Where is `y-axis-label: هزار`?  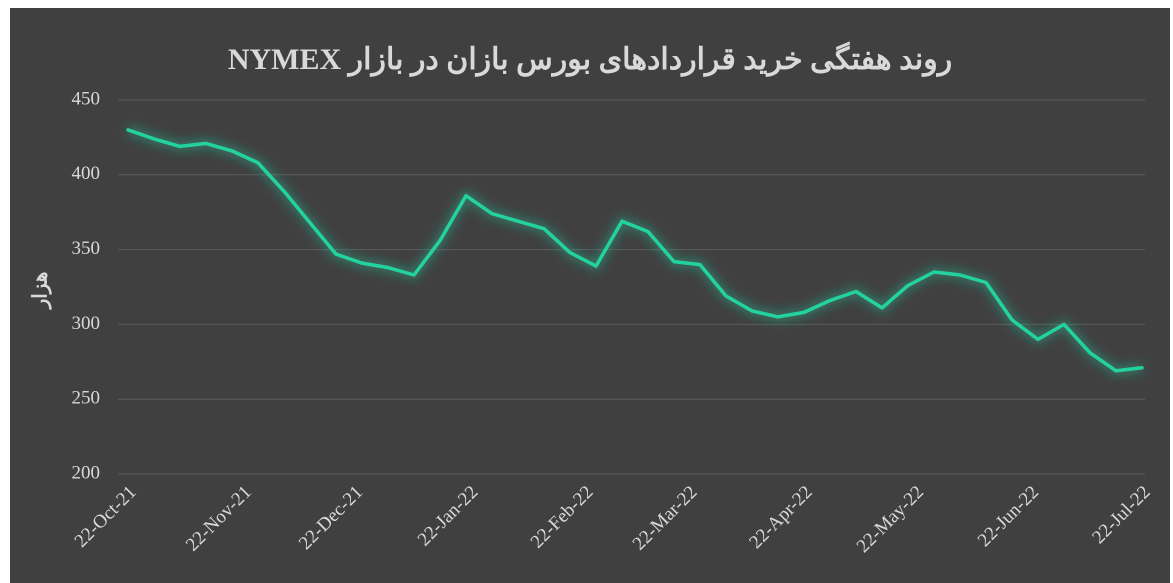
y-axis-label: هزار is located at coordinates (41, 291).